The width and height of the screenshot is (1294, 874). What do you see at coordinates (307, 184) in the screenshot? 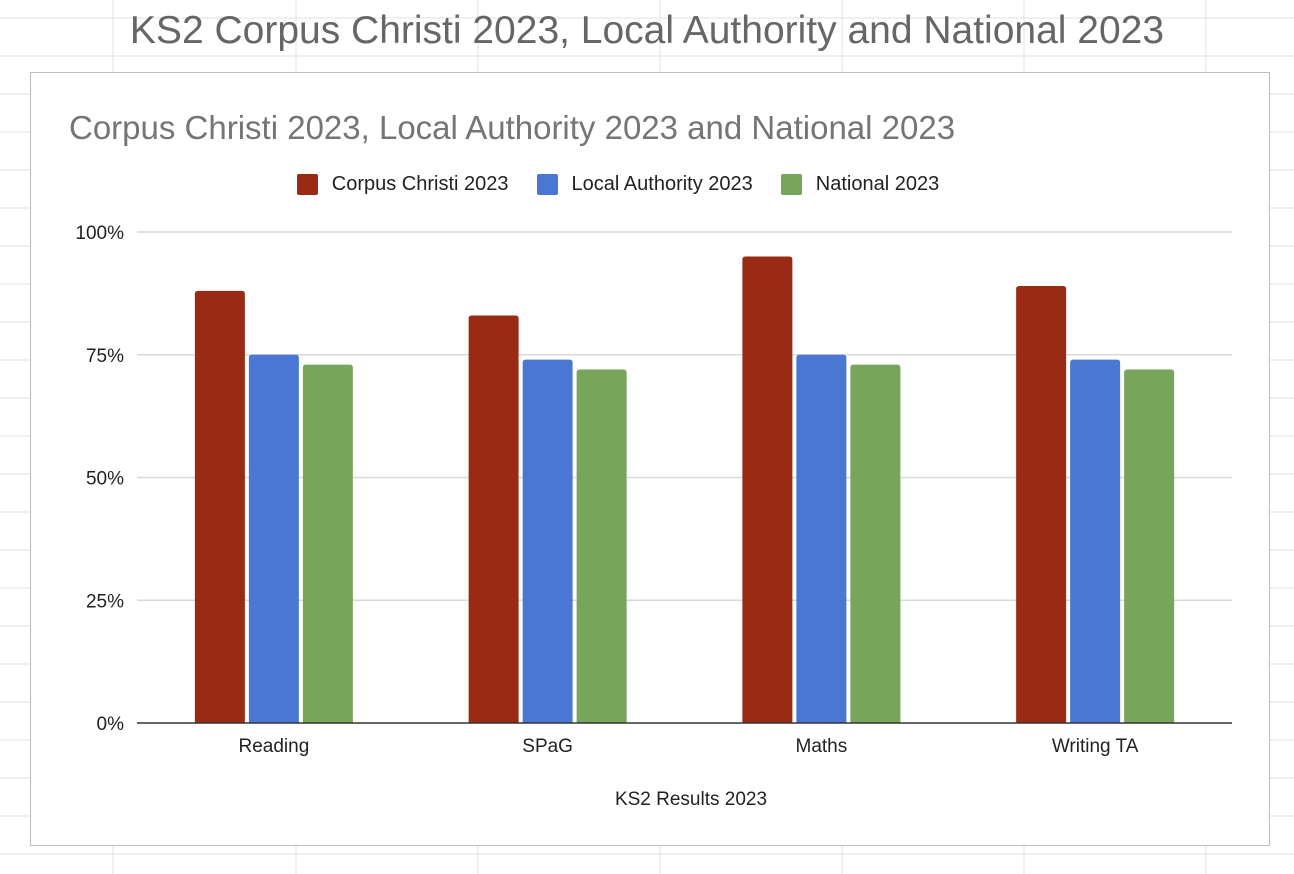
I see `legend-swatch-corpus-christi` at bounding box center [307, 184].